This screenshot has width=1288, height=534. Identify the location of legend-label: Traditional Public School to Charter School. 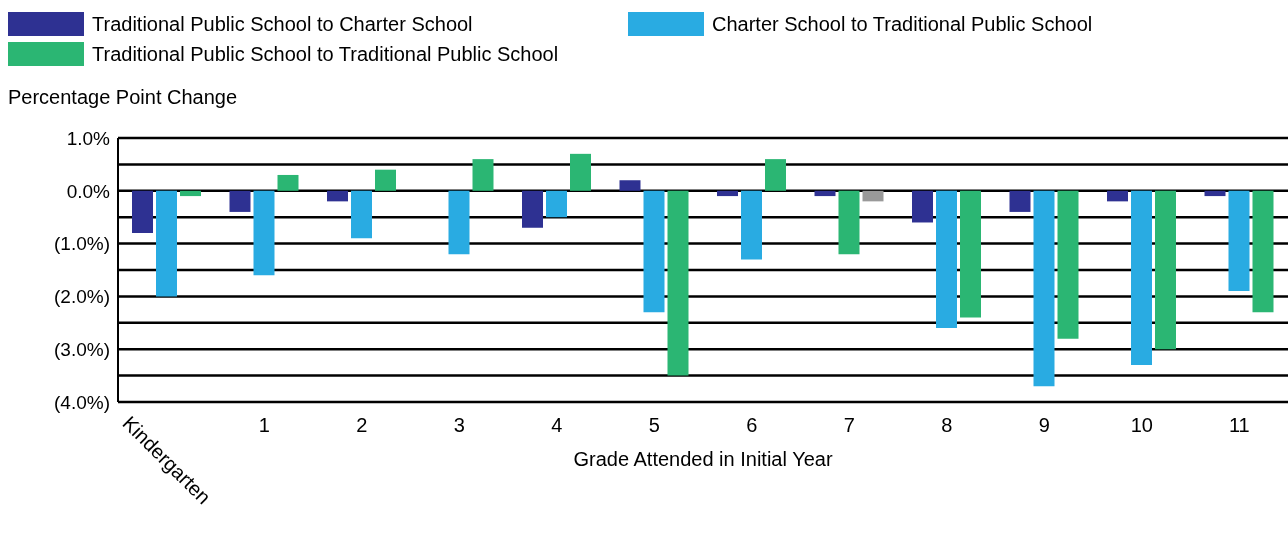
(282, 24).